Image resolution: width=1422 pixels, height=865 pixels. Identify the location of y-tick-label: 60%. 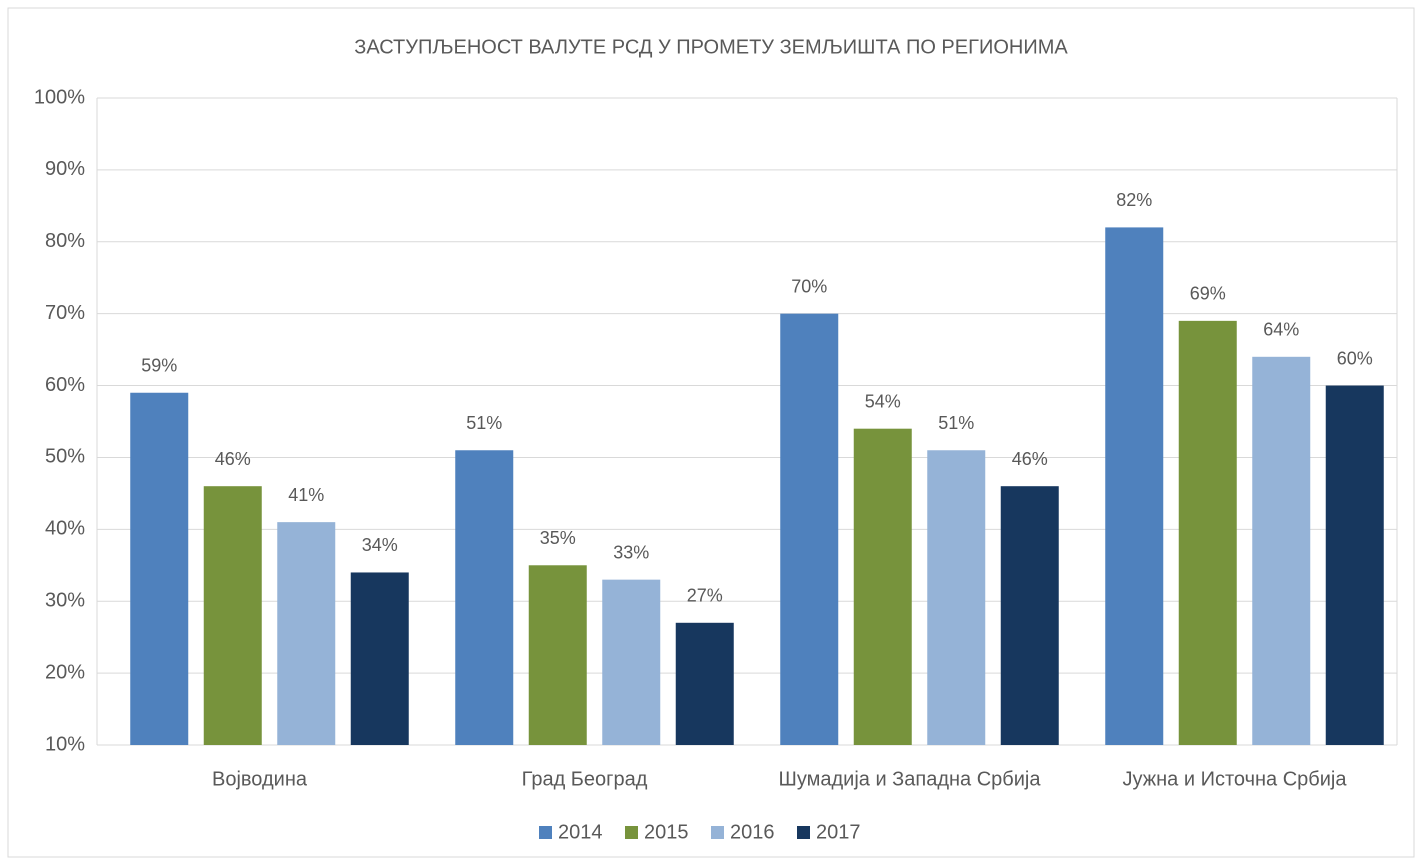
(65, 385).